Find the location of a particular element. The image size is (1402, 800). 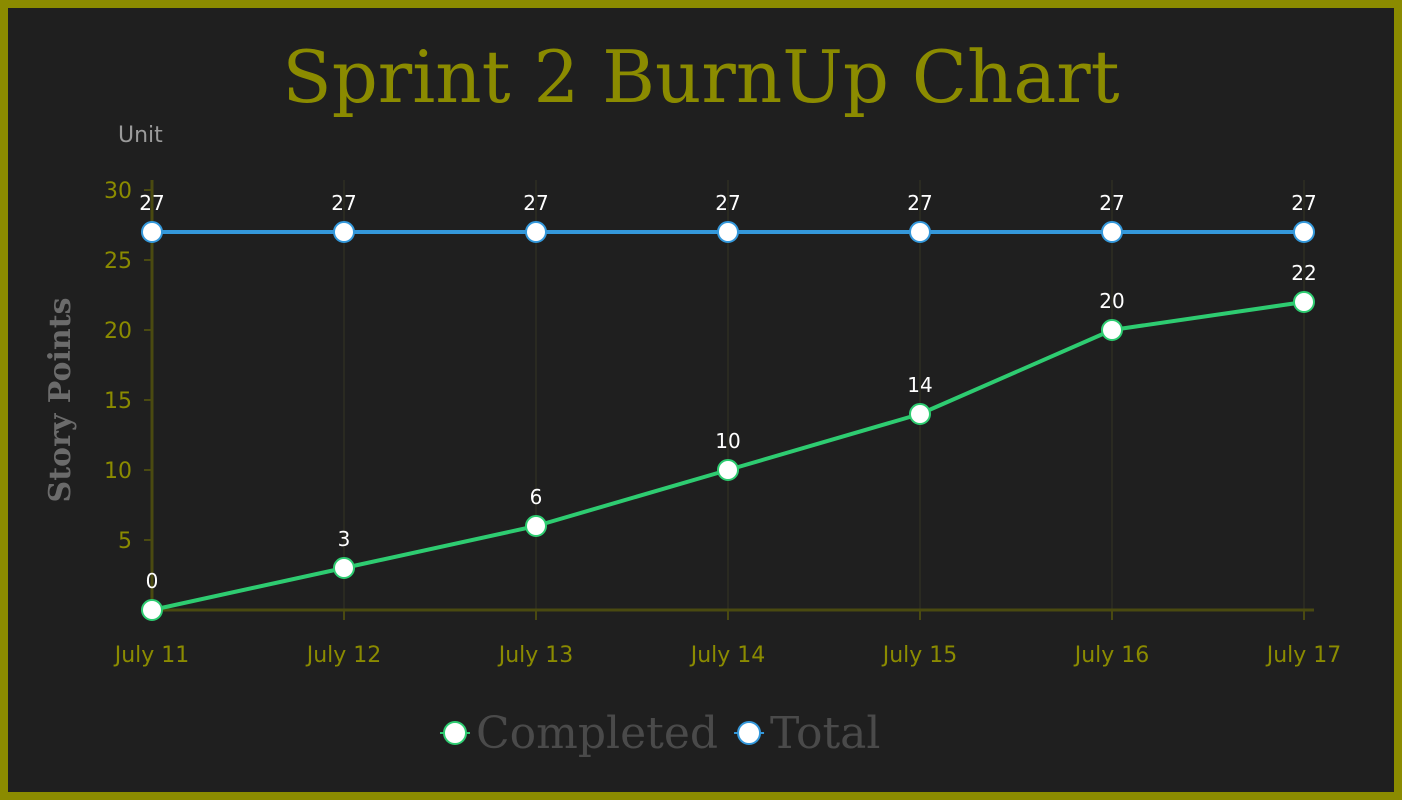

x-tick-label: July 14 is located at coordinates (727, 655).